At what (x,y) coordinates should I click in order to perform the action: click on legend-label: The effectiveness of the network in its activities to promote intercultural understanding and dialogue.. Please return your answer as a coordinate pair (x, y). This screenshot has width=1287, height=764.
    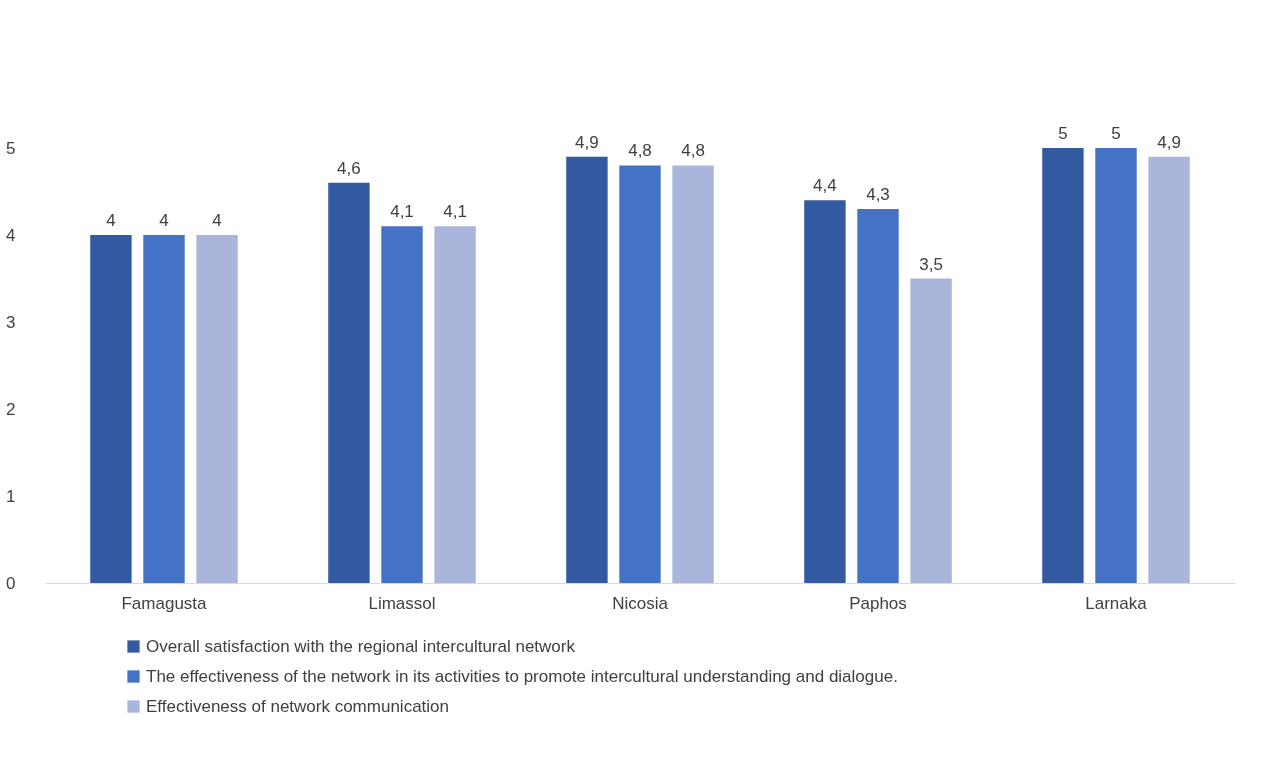
    Looking at the image, I should click on (522, 676).